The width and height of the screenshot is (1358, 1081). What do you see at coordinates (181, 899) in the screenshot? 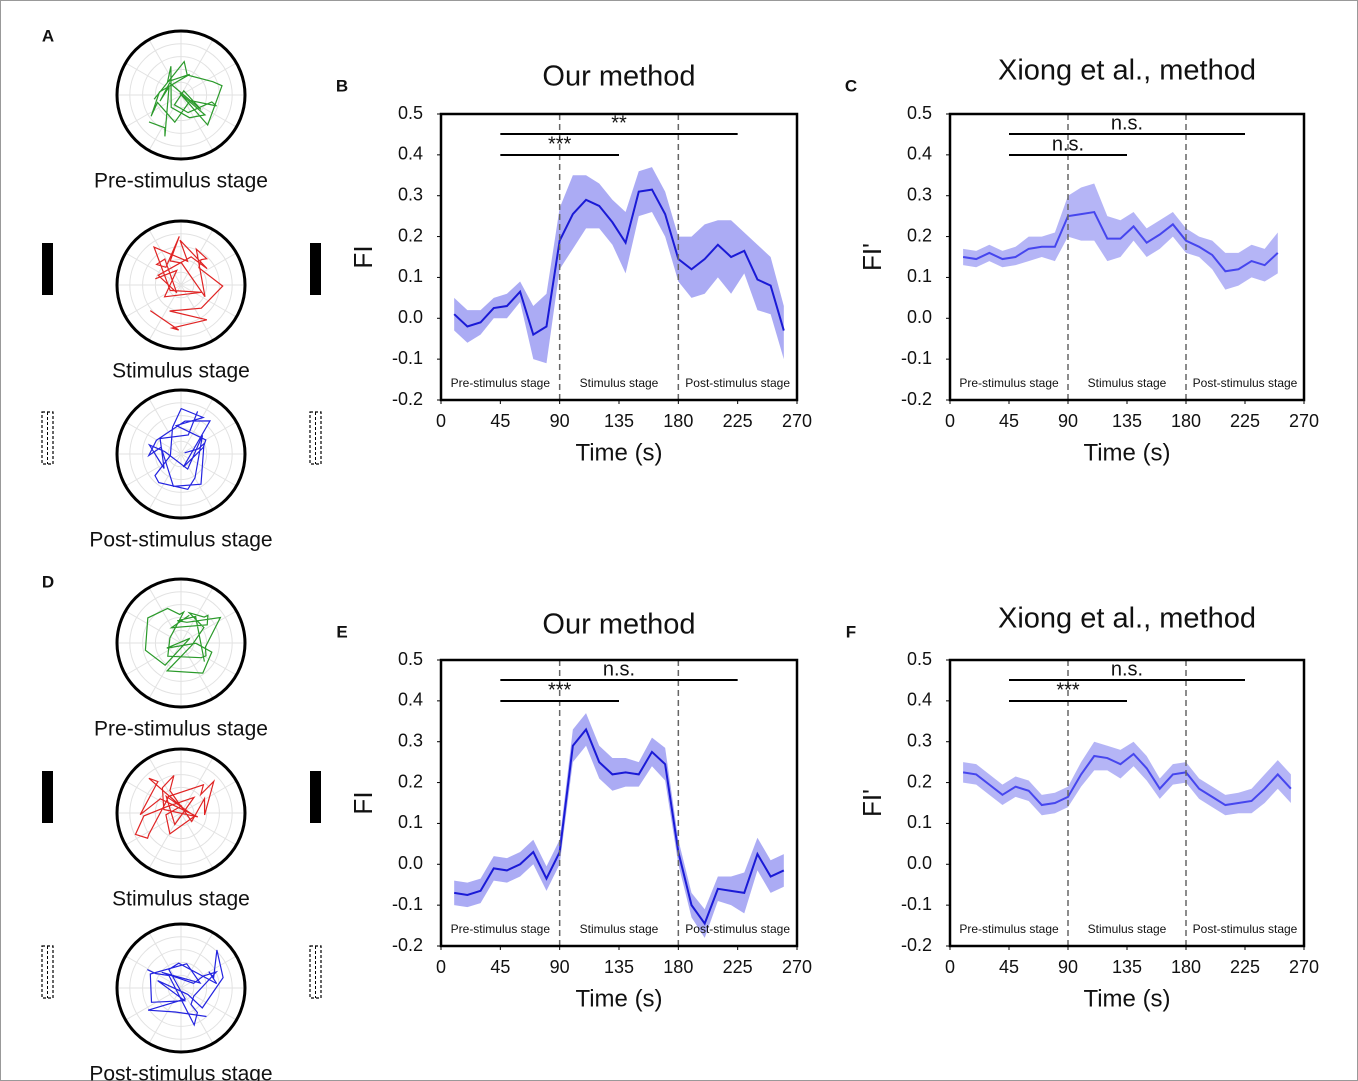
I see `trajectory-caption: Stimulus stage` at bounding box center [181, 899].